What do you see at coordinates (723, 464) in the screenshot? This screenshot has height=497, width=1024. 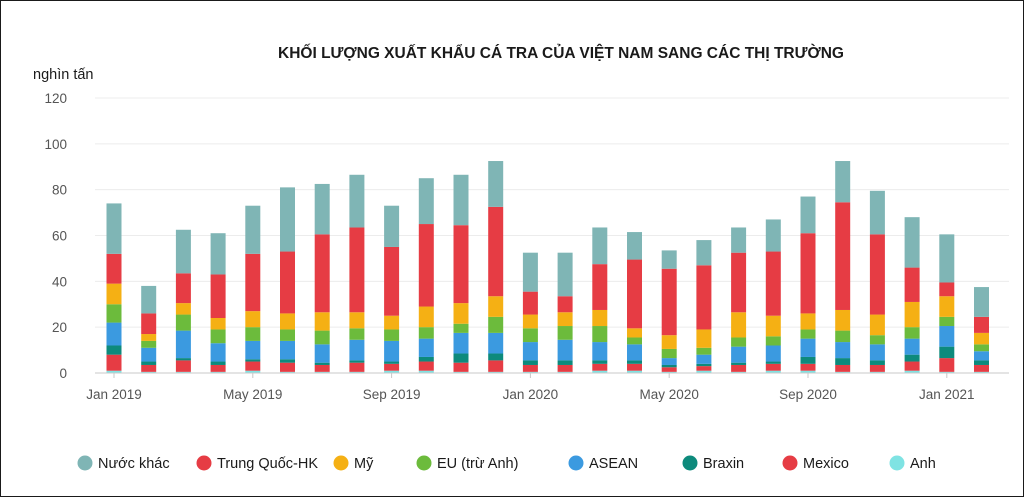 I see `legend-label: Braxin` at bounding box center [723, 464].